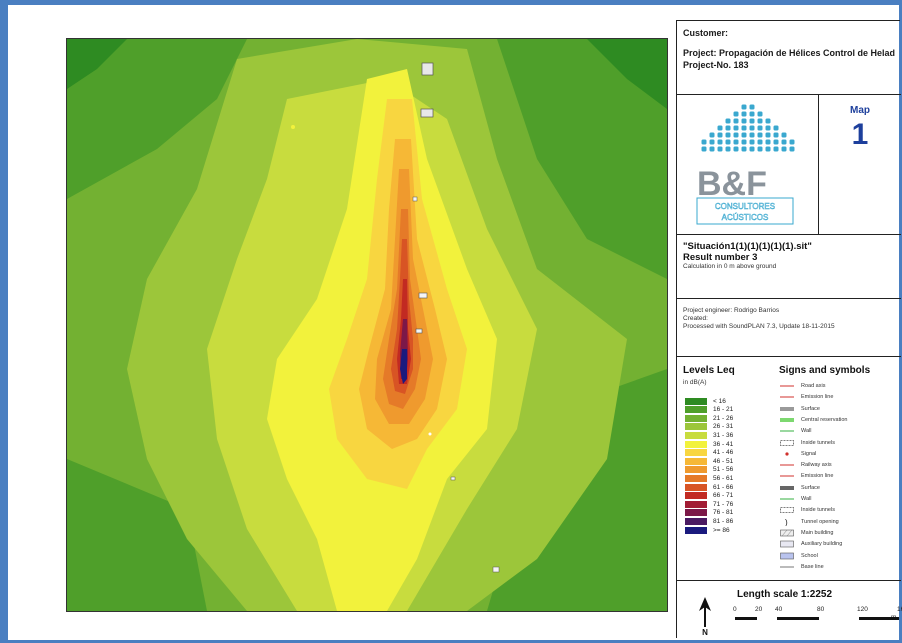 Image resolution: width=902 pixels, height=643 pixels. I want to click on legend-level-row: 21 - 26, so click(715, 418).